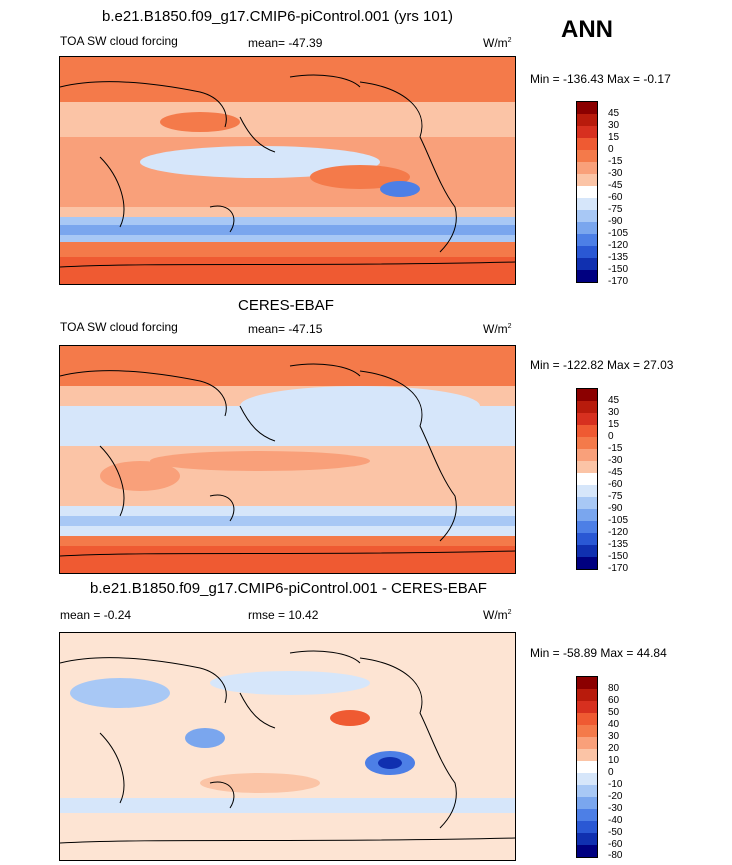  Describe the element at coordinates (587, 29) in the screenshot. I see `season-label: ANN` at that location.